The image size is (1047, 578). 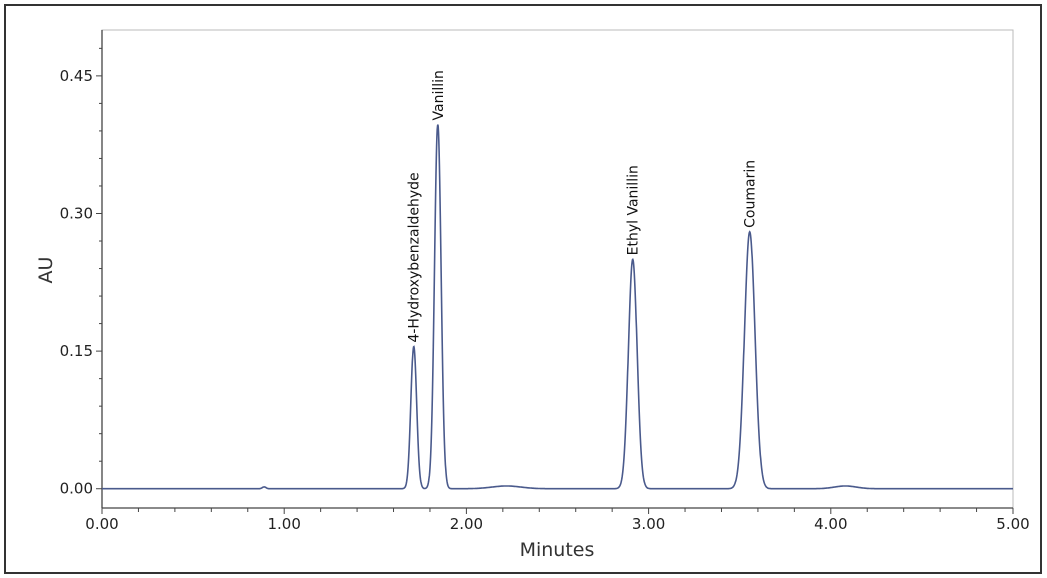 I want to click on x-tick-label: 0.00, so click(x=101, y=524).